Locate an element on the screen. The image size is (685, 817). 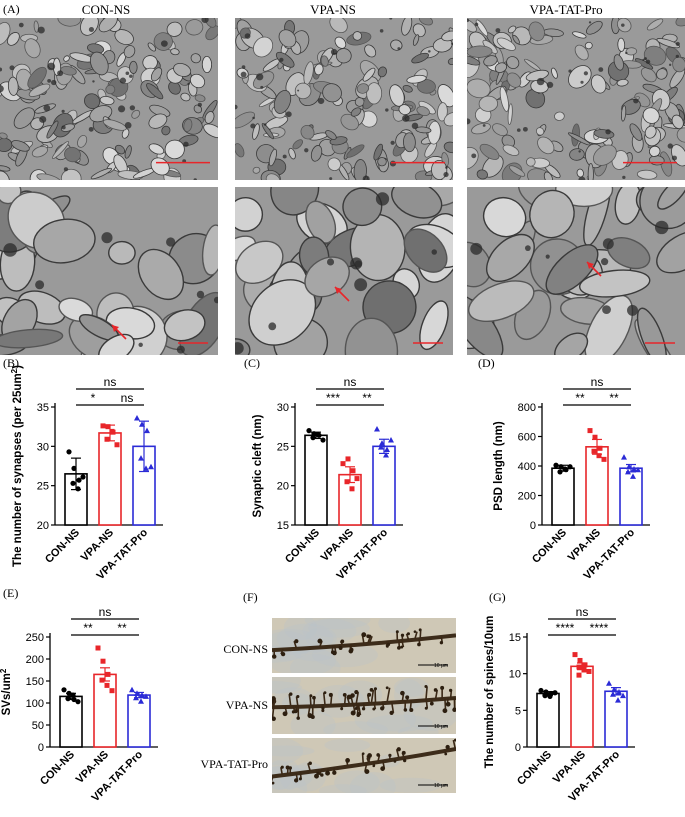
y-tick-label: 150 is located at coordinates (35, 682).